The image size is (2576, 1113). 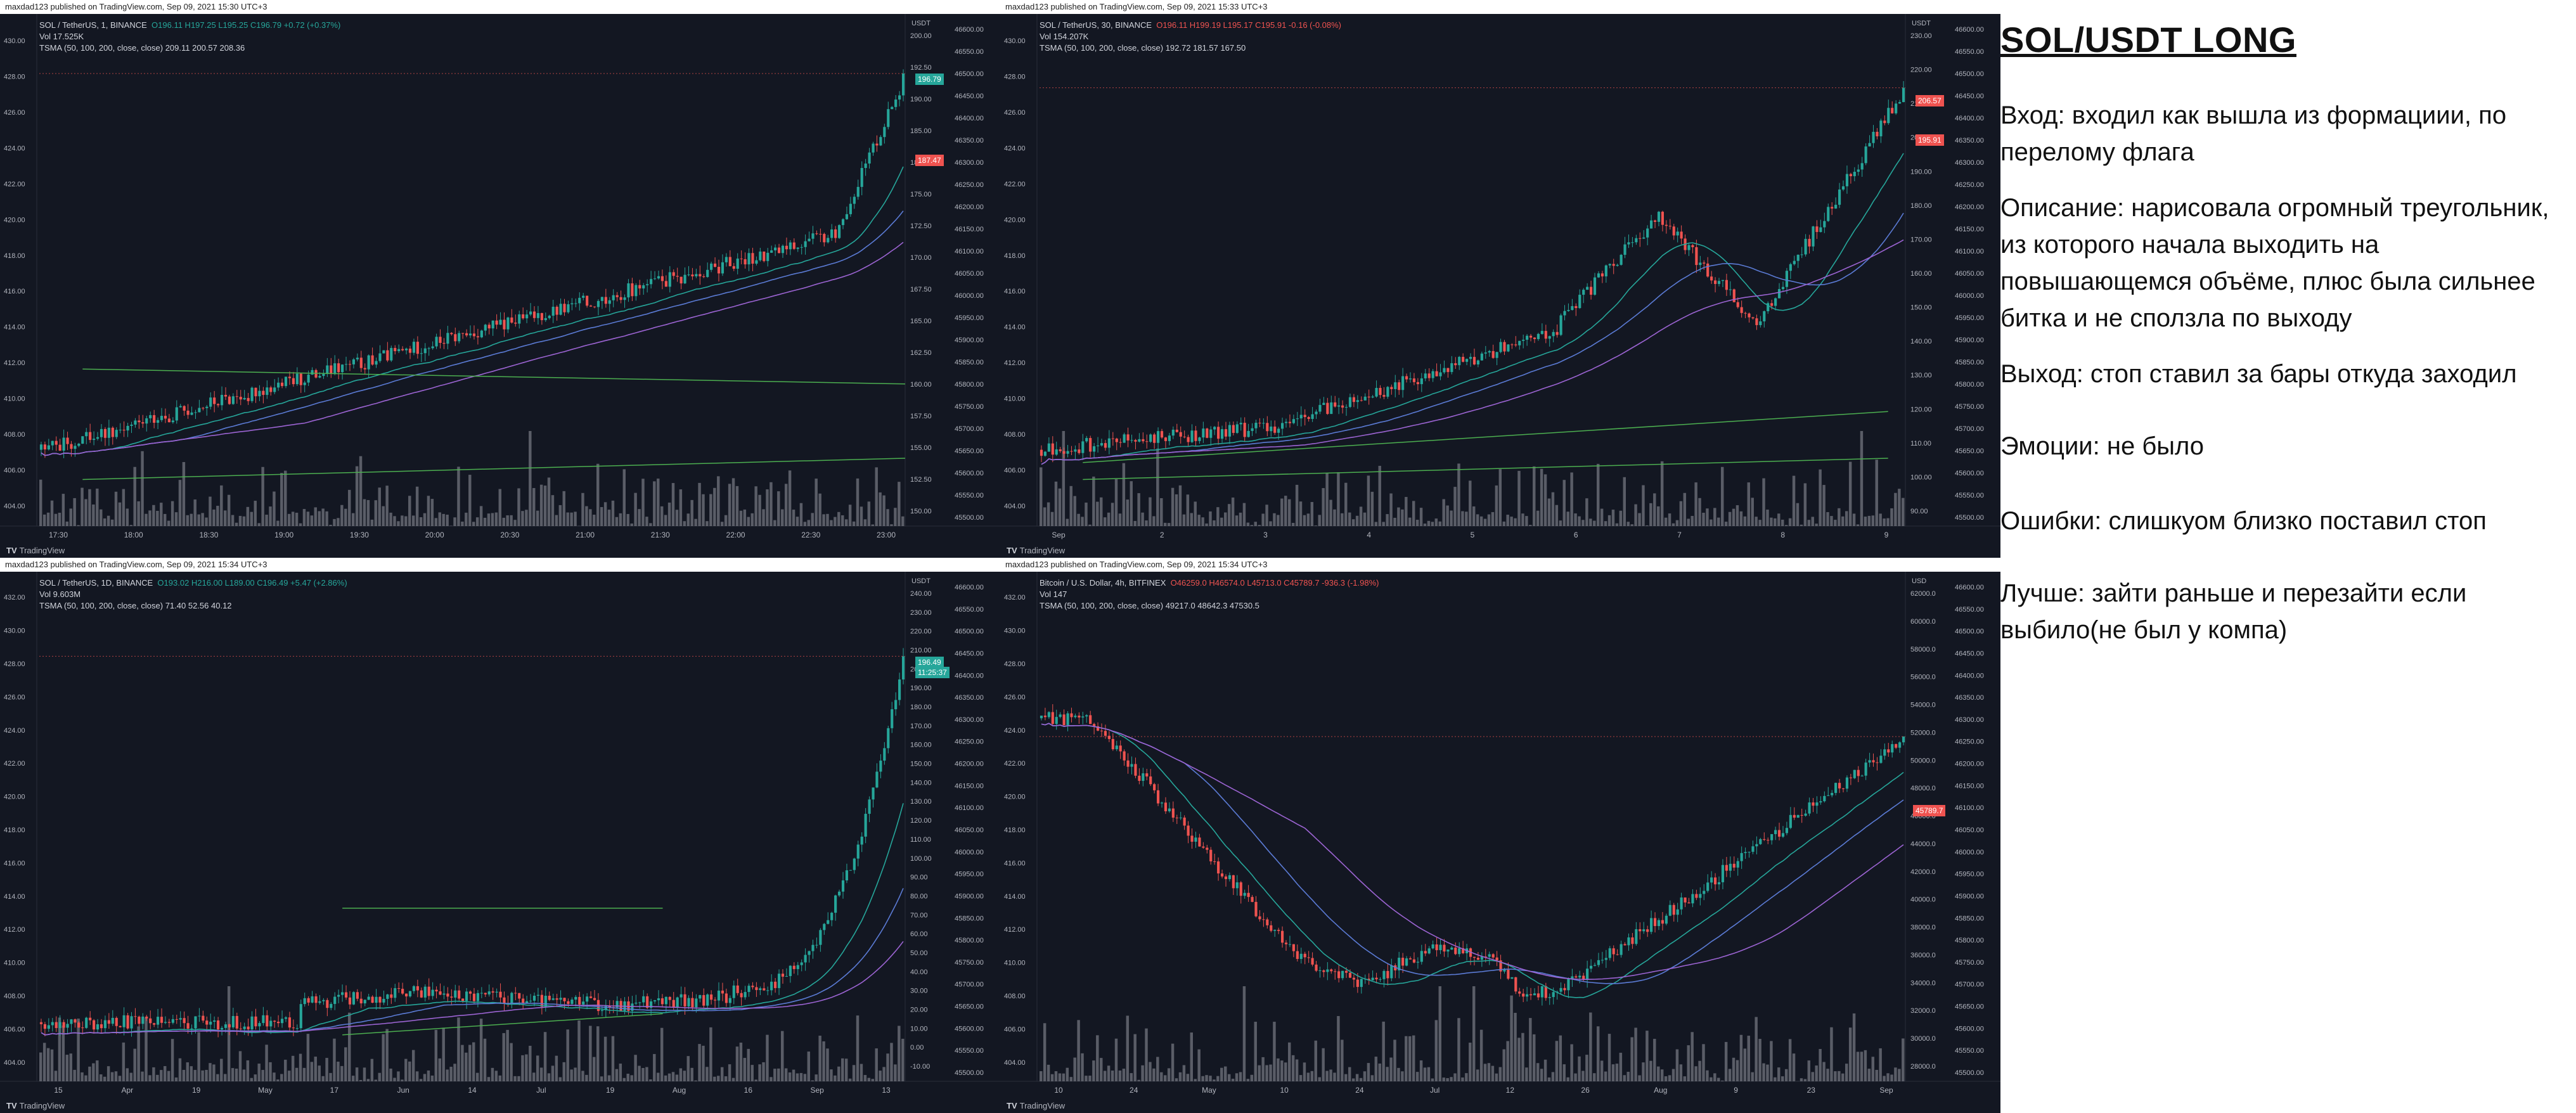 What do you see at coordinates (1015, 291) in the screenshot?
I see `left-axis-label: 416.00` at bounding box center [1015, 291].